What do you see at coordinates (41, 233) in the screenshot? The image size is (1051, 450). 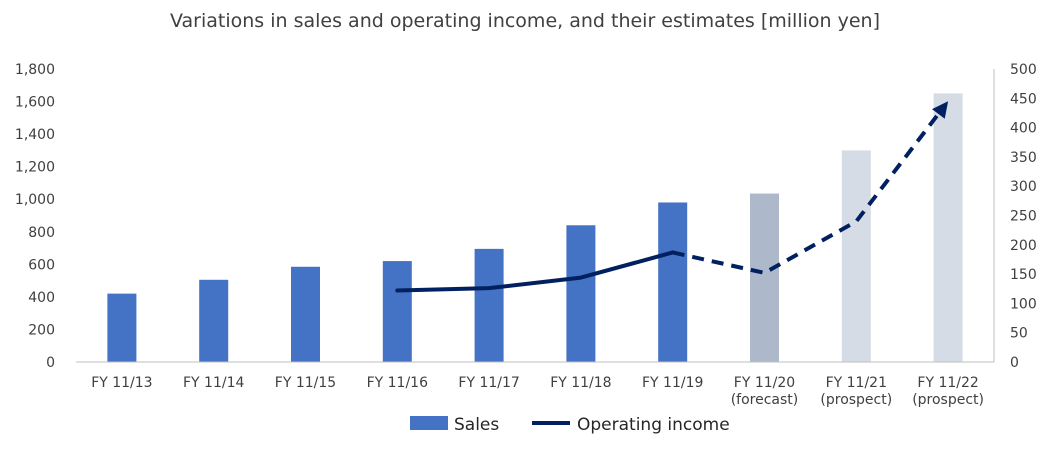 I see `y-left-tick-label: 800` at bounding box center [41, 233].